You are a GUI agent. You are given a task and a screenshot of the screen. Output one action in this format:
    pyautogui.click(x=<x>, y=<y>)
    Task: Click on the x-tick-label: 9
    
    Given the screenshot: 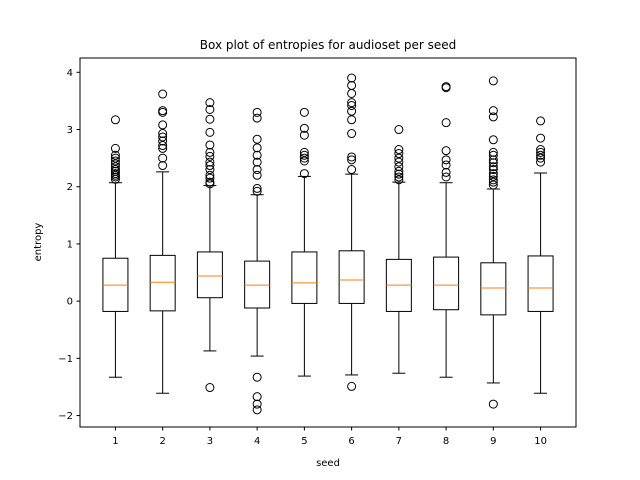 What is the action you would take?
    pyautogui.click(x=493, y=441)
    